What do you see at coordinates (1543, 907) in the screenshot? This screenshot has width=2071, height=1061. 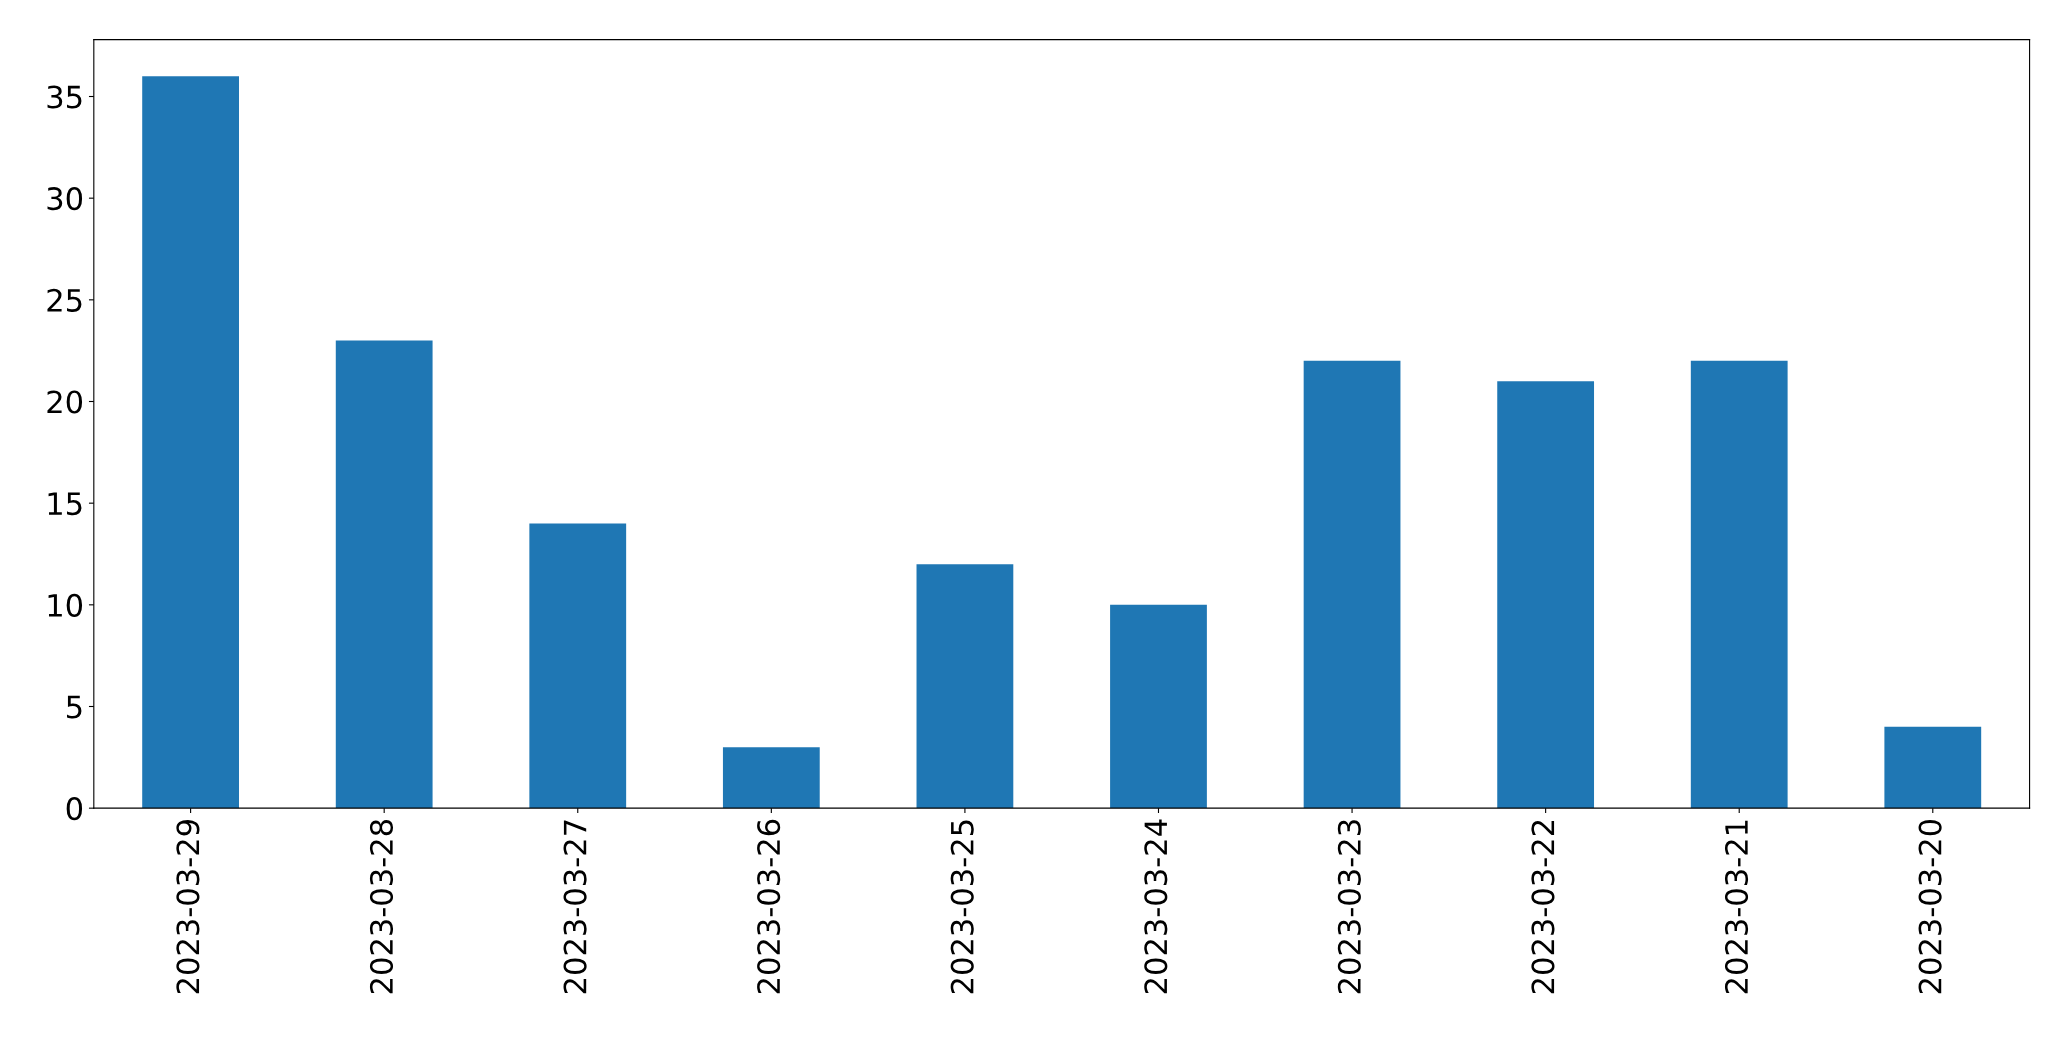 I see `x-tick-label: 2023-03-22` at bounding box center [1543, 907].